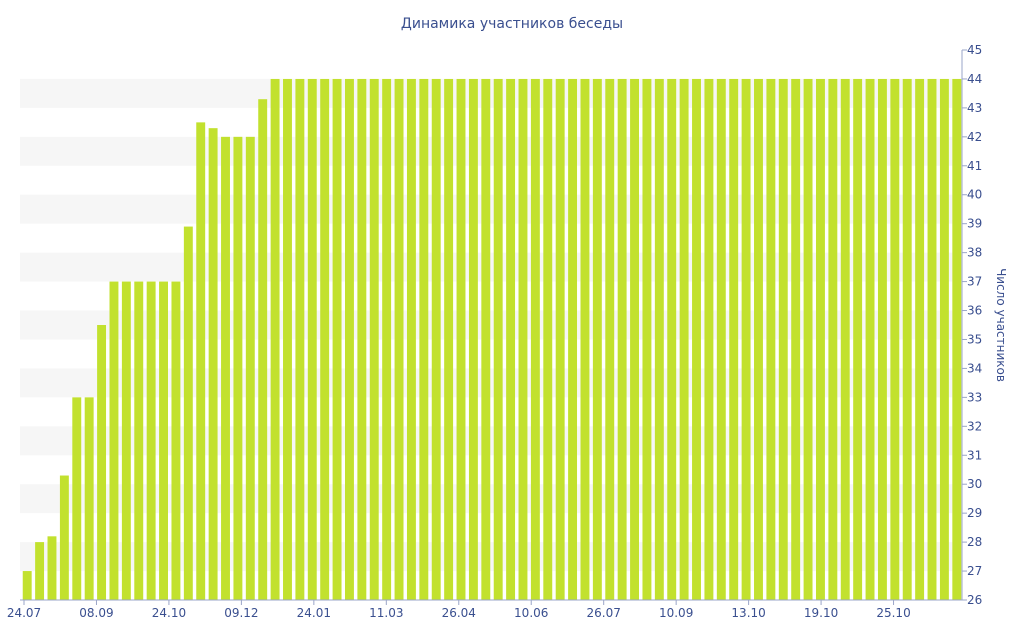 Image resolution: width=1024 pixels, height=640 pixels. Describe the element at coordinates (974, 368) in the screenshot. I see `y-tick-label: 34` at that location.